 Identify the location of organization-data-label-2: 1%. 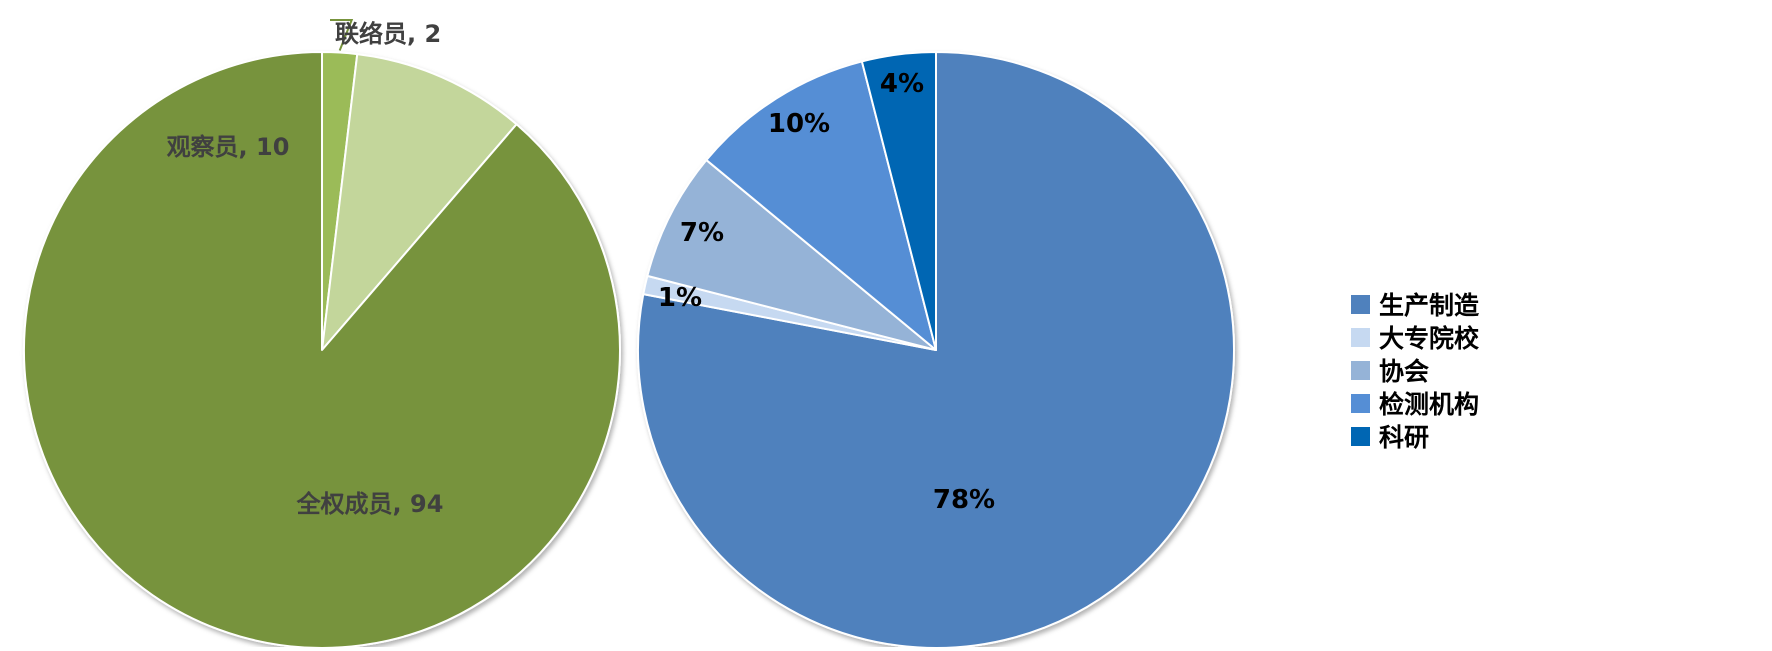
(680, 298).